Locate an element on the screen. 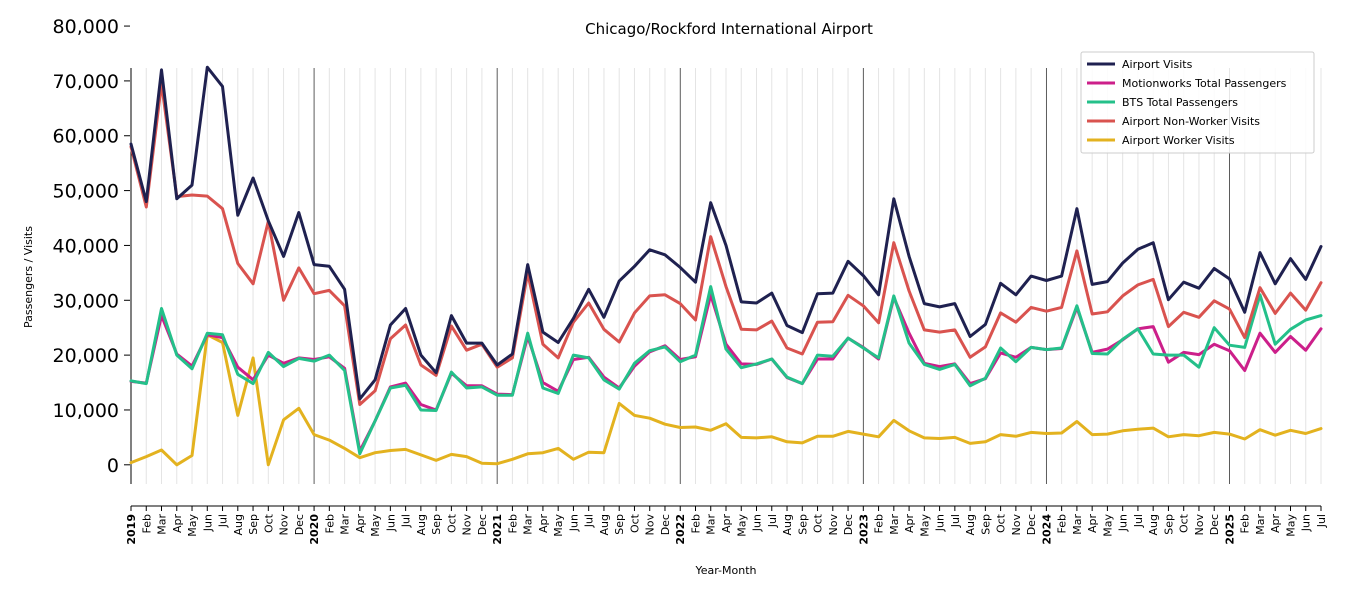 This screenshot has width=1350, height=600. legend-frame is located at coordinates (1197, 102).